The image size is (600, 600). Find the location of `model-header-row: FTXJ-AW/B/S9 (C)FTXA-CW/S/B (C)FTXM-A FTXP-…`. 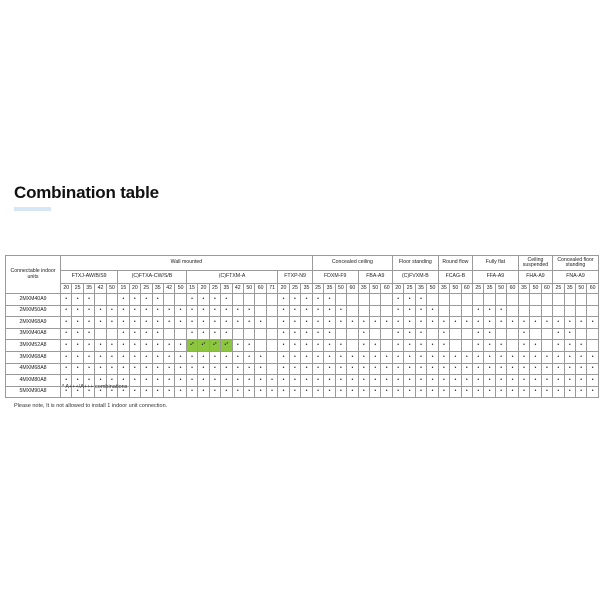

model-header-row: FTXJ-AW/B/S9 (C)FTXA-CW/S/B (C)FTXM-A FTXP-… is located at coordinates (302, 277).